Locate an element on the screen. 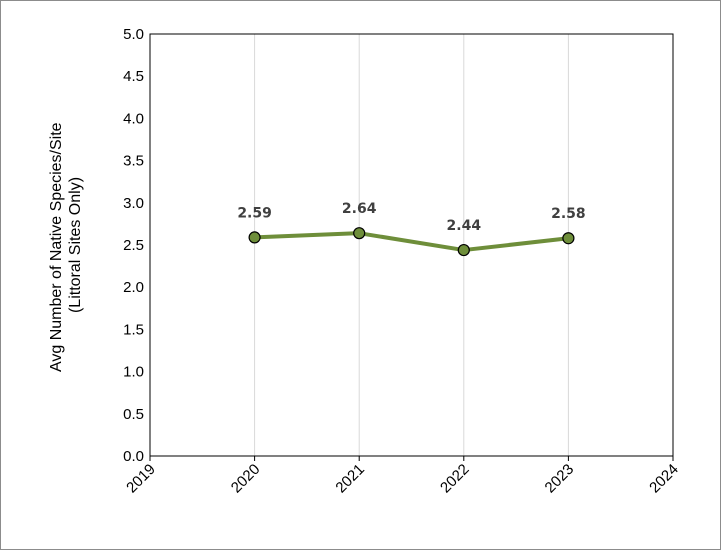 The width and height of the screenshot is (721, 550). y-tick-label: 5.0 is located at coordinates (133, 34).